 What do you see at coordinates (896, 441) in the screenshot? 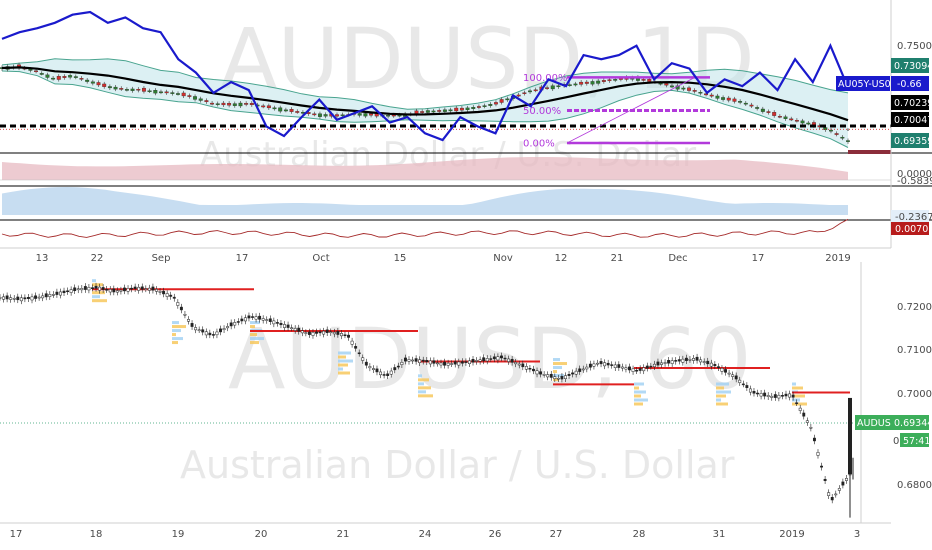
I see `countdown-prefix: 0` at bounding box center [896, 441].